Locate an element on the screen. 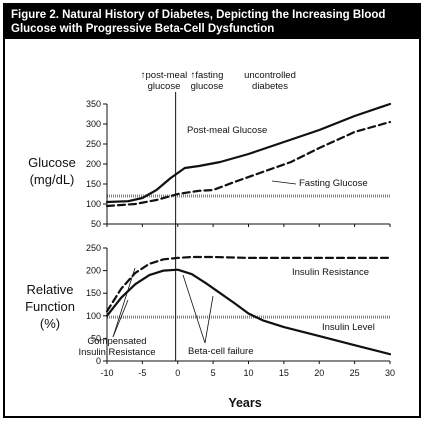  top-ylabel-line-1: Glucose is located at coordinates (52, 162).